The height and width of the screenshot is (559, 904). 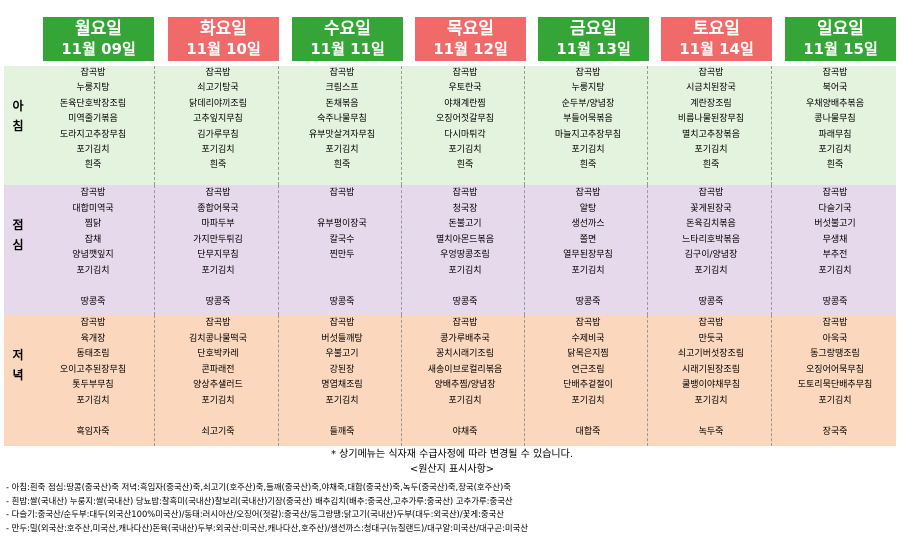 What do you see at coordinates (98, 49) in the screenshot?
I see `day-date: 11월 09일` at bounding box center [98, 49].